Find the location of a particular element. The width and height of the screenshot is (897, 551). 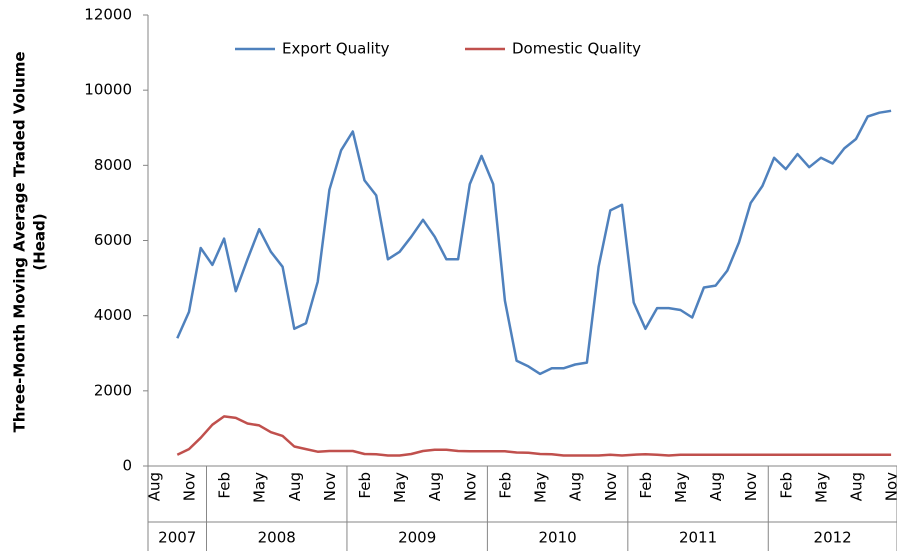

y-tick-label: 2000 is located at coordinates (113, 390).